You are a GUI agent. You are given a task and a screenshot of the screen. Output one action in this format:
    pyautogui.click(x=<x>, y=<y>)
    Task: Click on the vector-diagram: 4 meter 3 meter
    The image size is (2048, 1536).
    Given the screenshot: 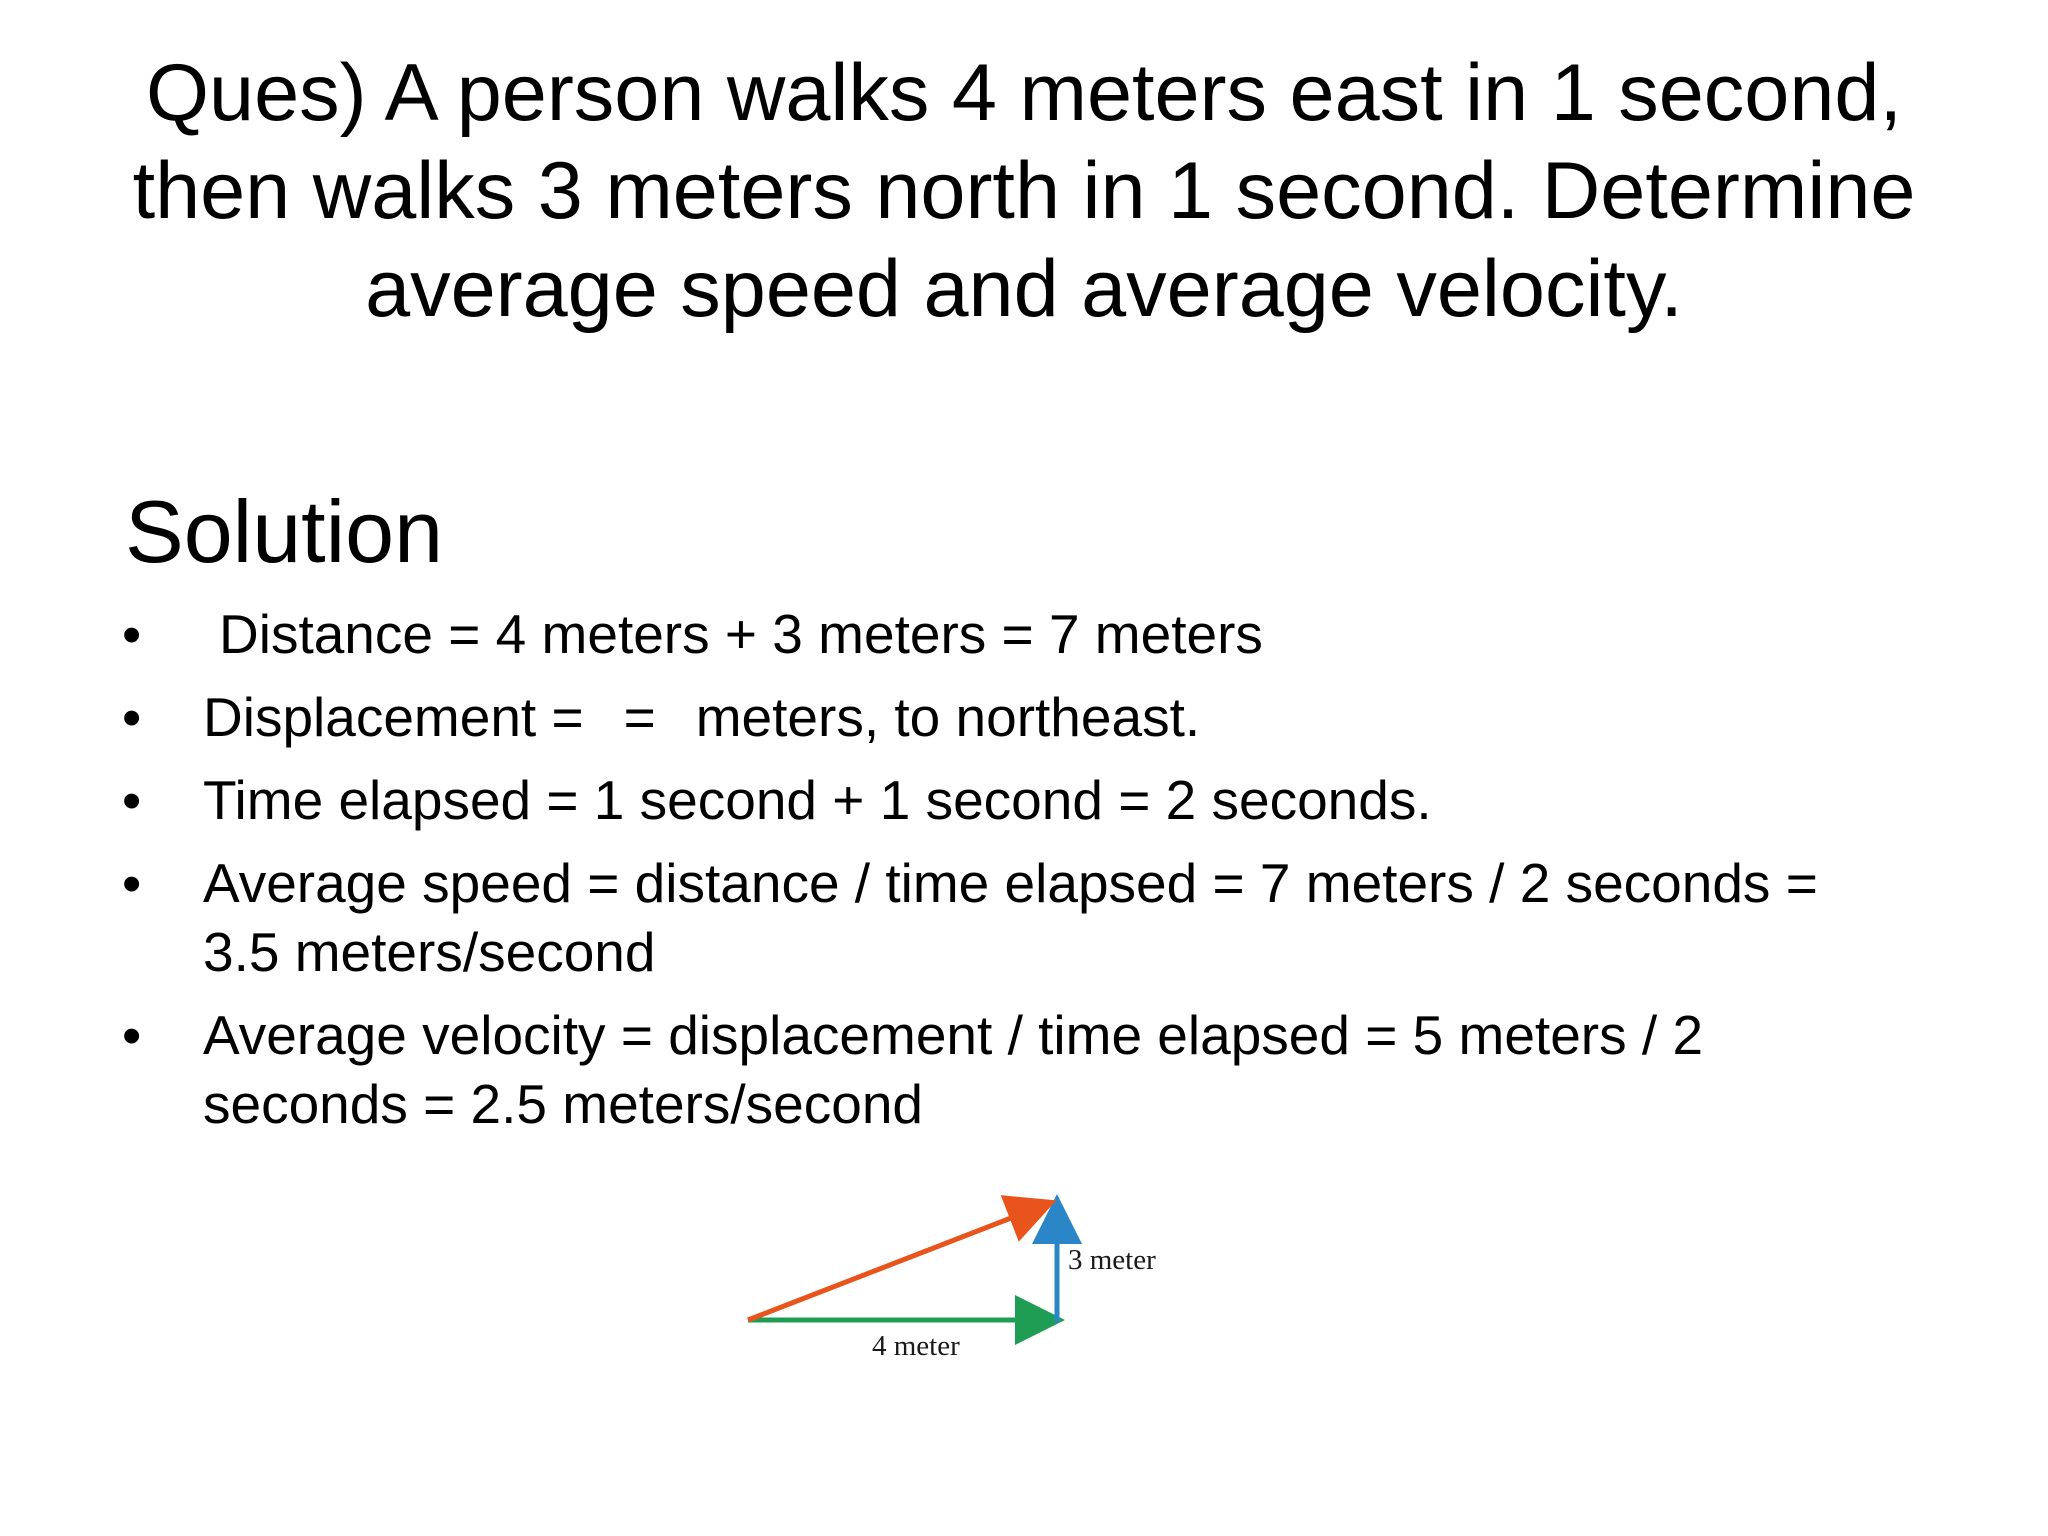 What is the action you would take?
    pyautogui.click(x=960, y=1270)
    